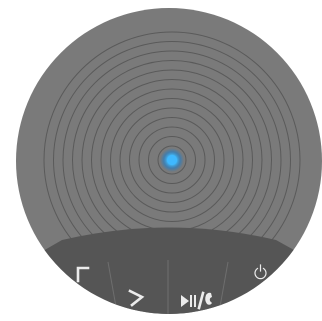  I want to click on chevron-right-icon, so click(136, 298).